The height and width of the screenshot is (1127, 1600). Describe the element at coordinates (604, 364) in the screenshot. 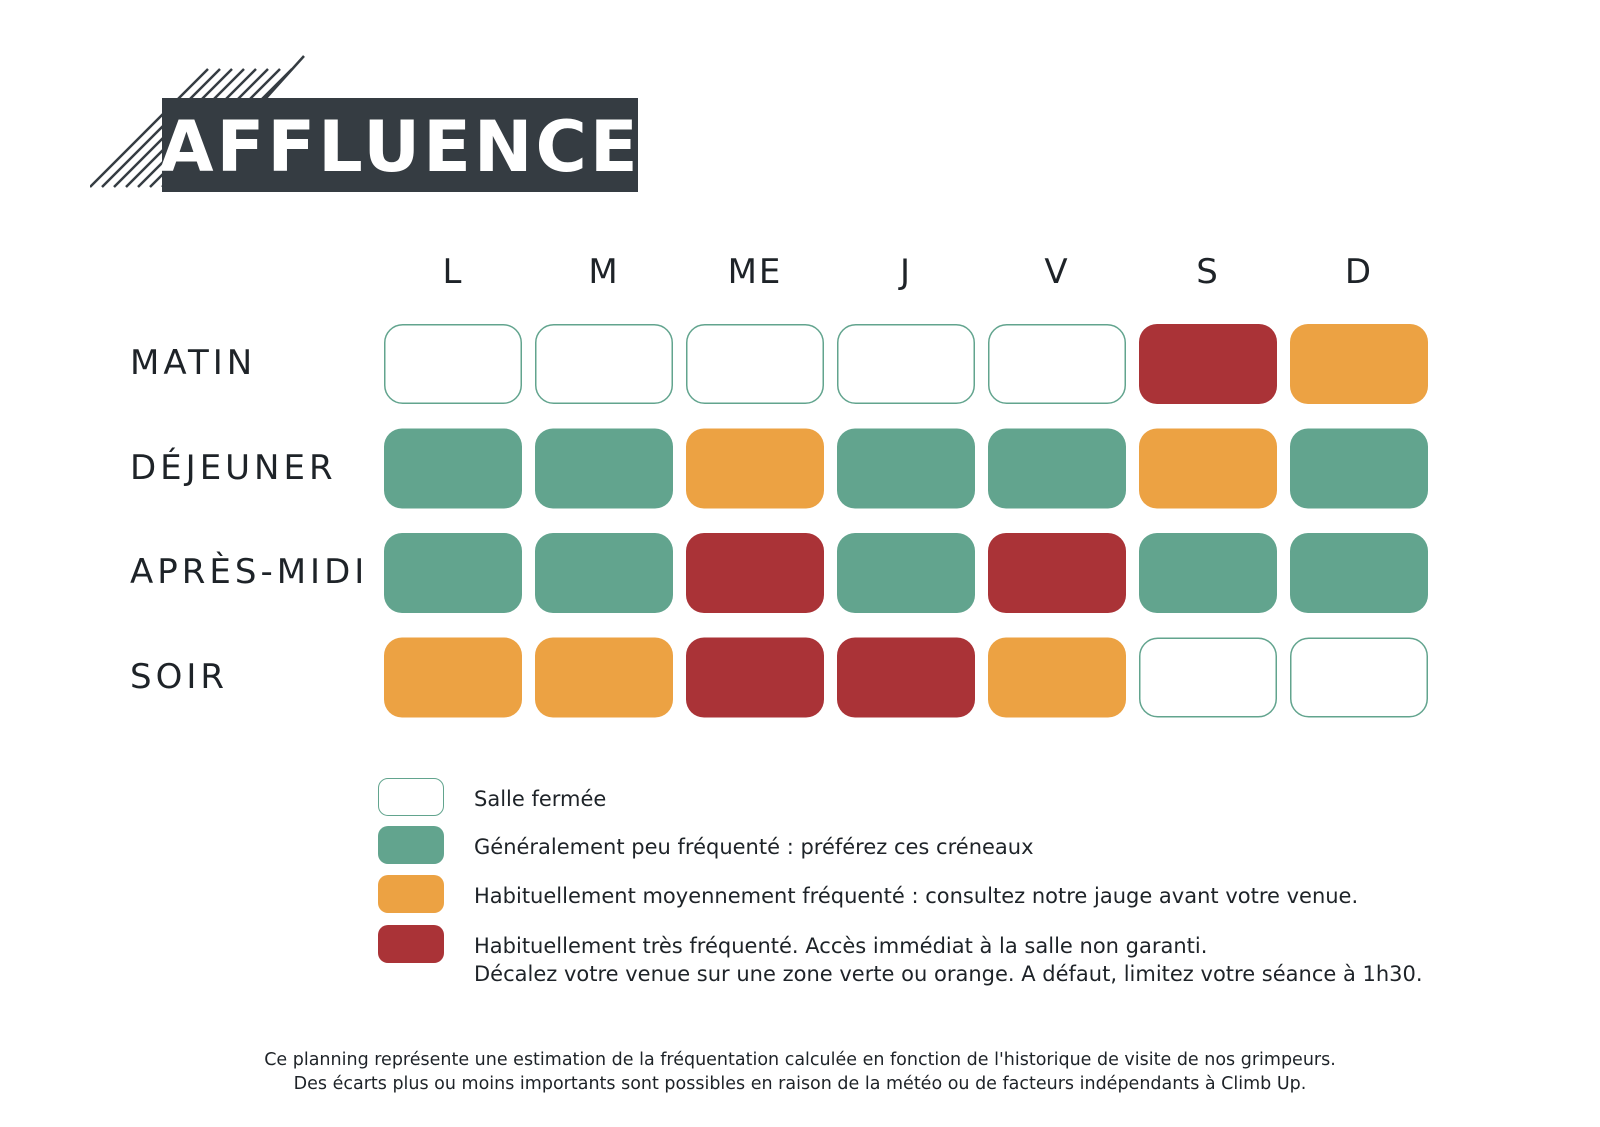

I see `cell-matin-m` at that location.